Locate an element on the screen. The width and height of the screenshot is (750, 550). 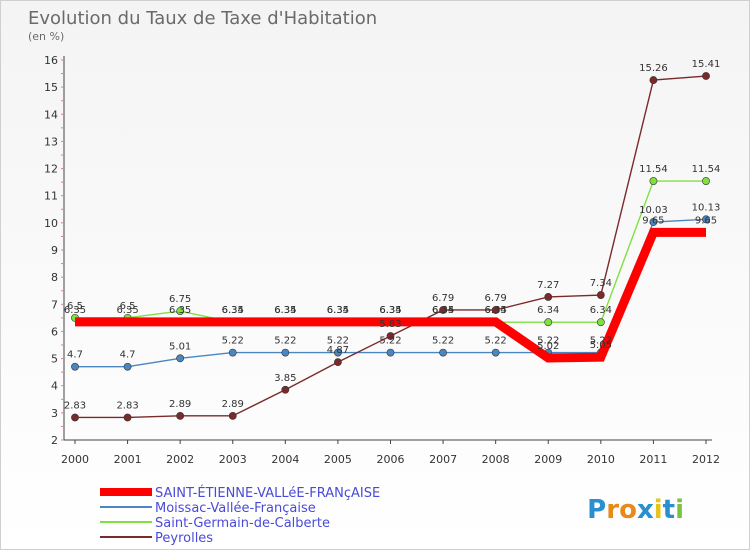
x-tick-label: 2006 is located at coordinates (391, 459).